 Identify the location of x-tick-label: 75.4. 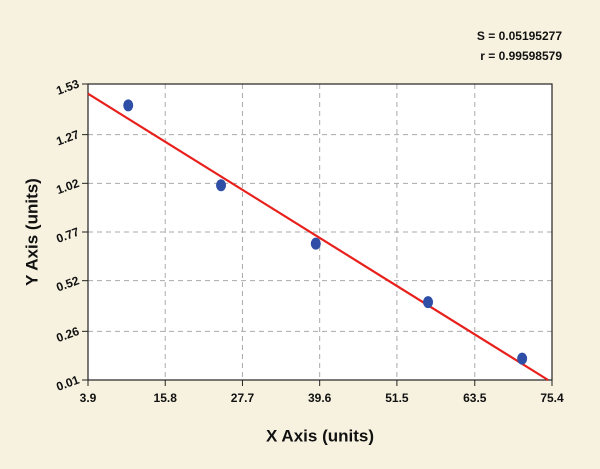
(552, 398).